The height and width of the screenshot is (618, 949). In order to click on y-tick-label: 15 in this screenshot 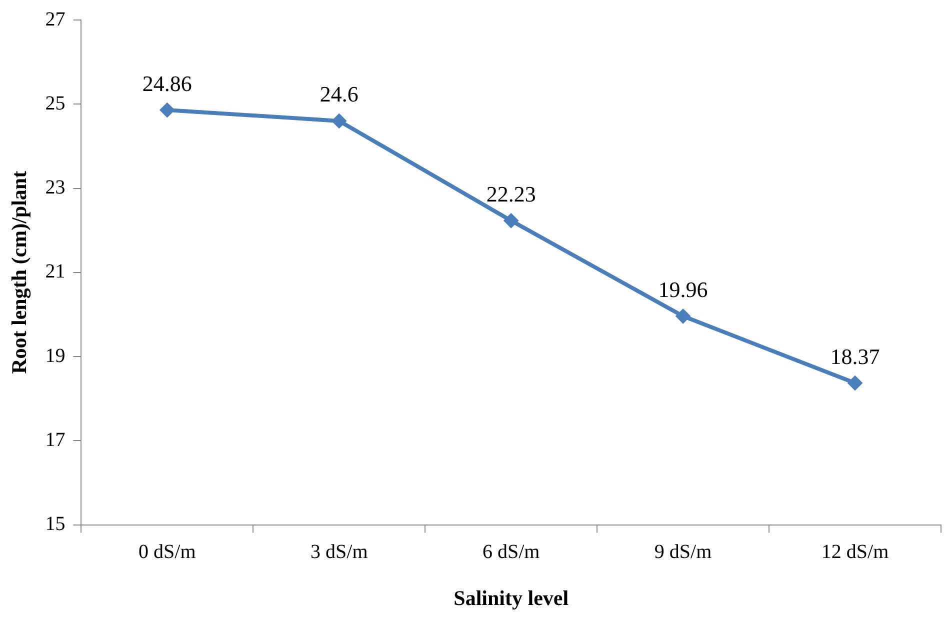, I will do `click(55, 524)`.